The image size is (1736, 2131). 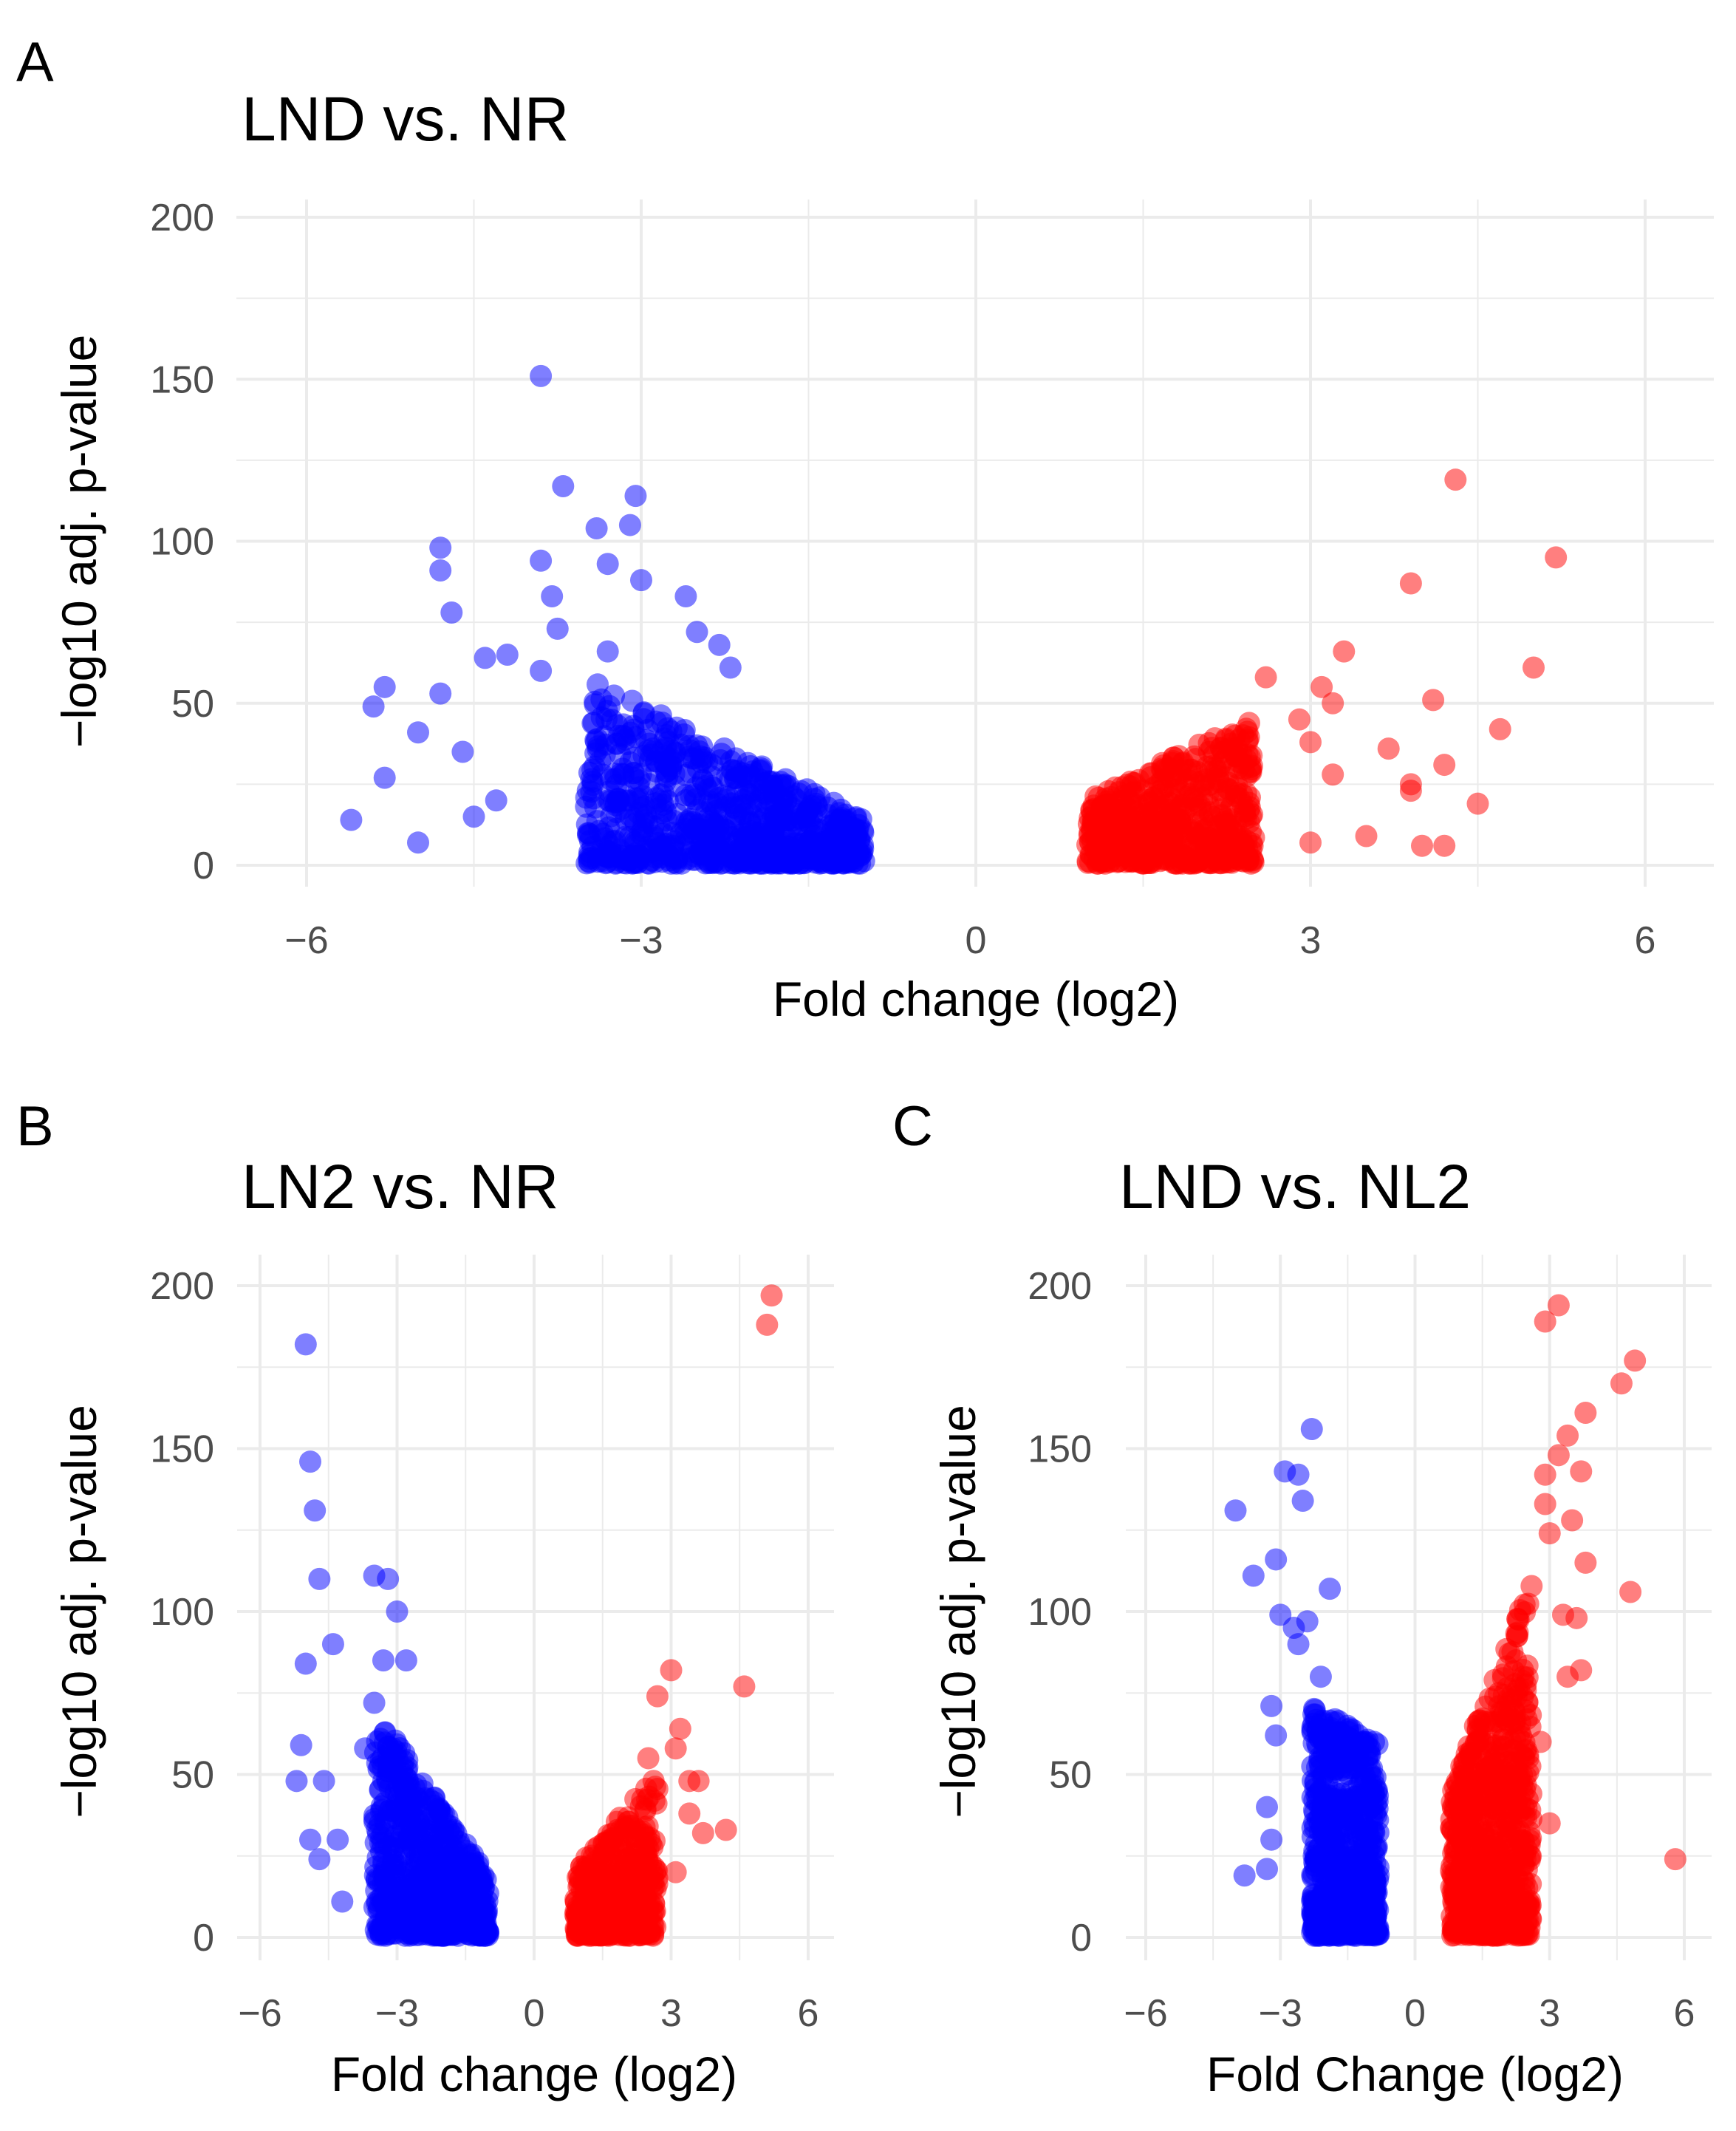 What do you see at coordinates (534, 2074) in the screenshot?
I see `x-axis-title: Fold change (log2)` at bounding box center [534, 2074].